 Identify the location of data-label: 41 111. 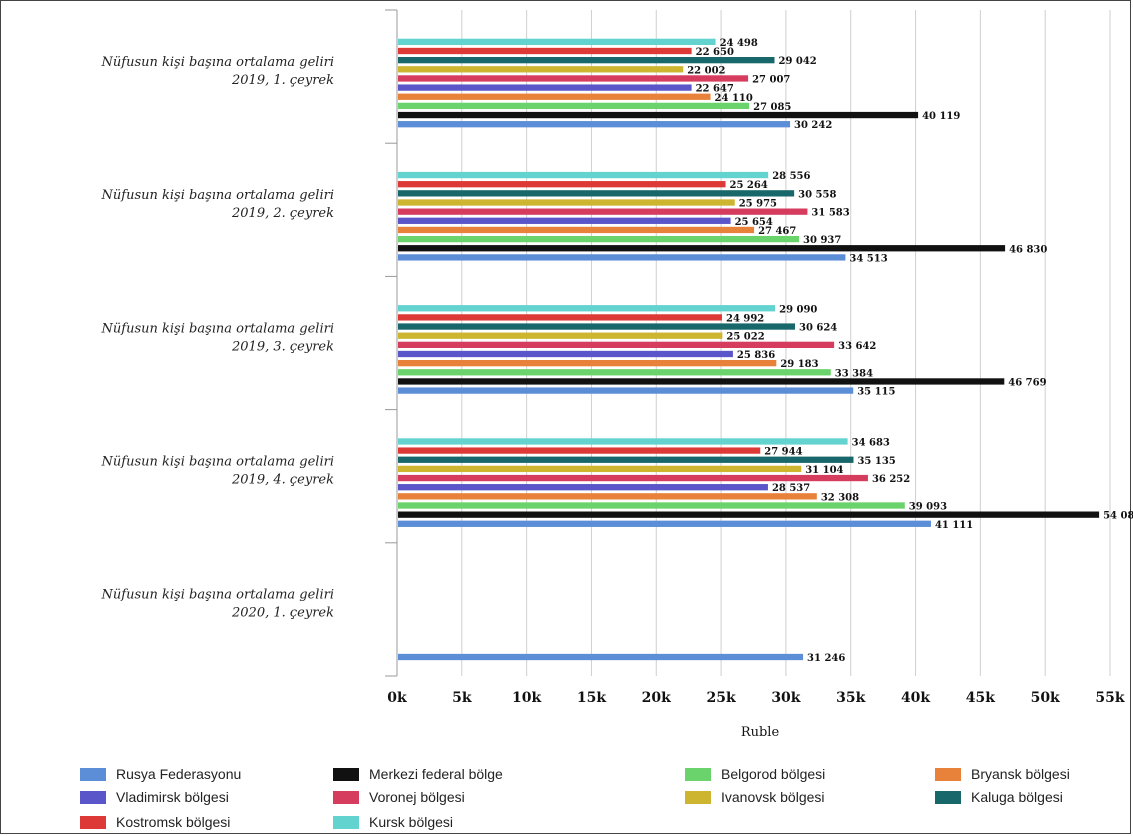
(954, 525).